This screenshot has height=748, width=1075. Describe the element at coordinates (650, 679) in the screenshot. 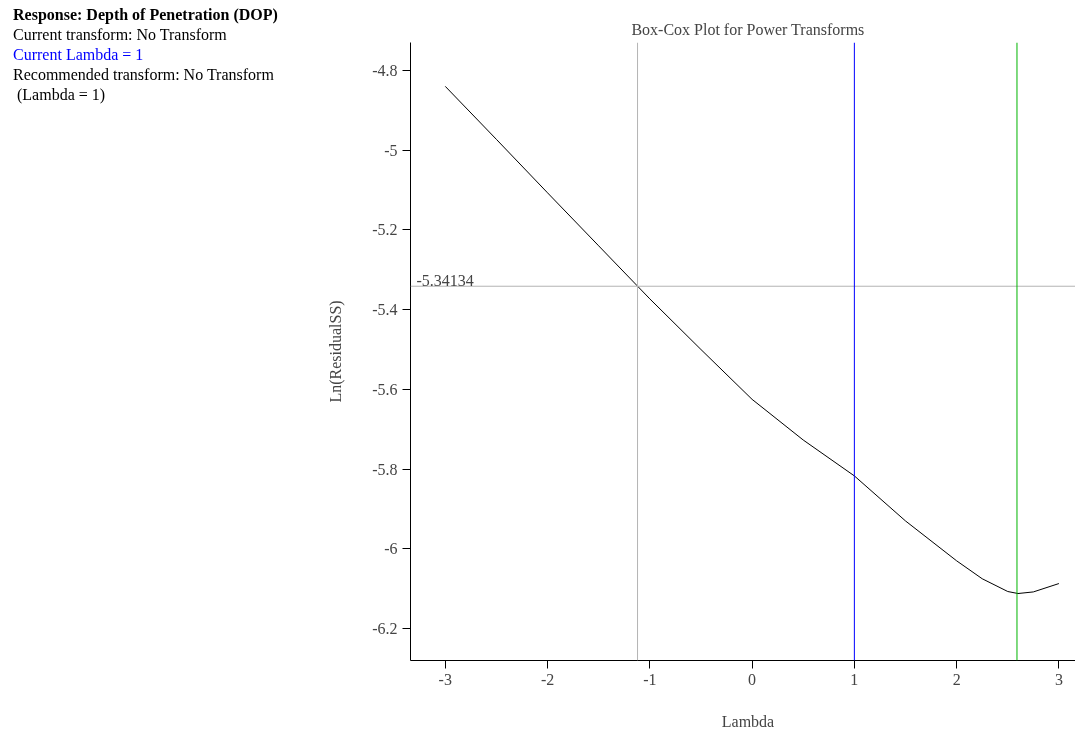

I see `x-tick-label: -1` at that location.